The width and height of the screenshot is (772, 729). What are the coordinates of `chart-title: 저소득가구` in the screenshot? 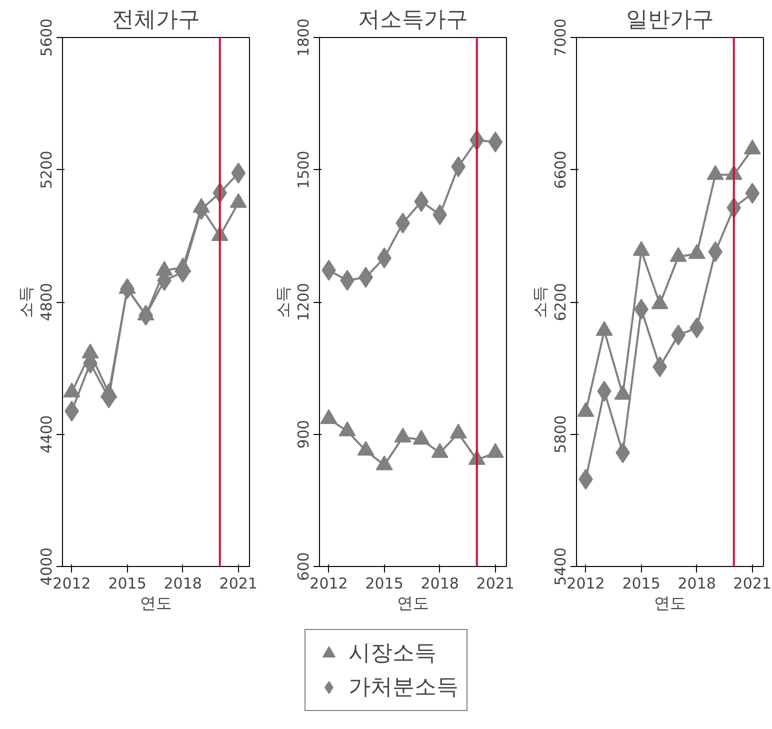 It's located at (413, 20).